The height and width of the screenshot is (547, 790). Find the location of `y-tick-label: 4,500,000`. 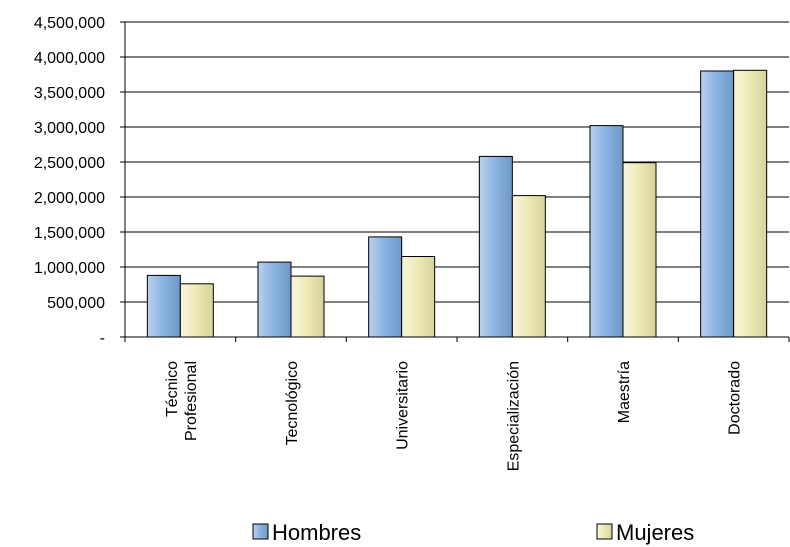

y-tick-label: 4,500,000 is located at coordinates (69, 23).